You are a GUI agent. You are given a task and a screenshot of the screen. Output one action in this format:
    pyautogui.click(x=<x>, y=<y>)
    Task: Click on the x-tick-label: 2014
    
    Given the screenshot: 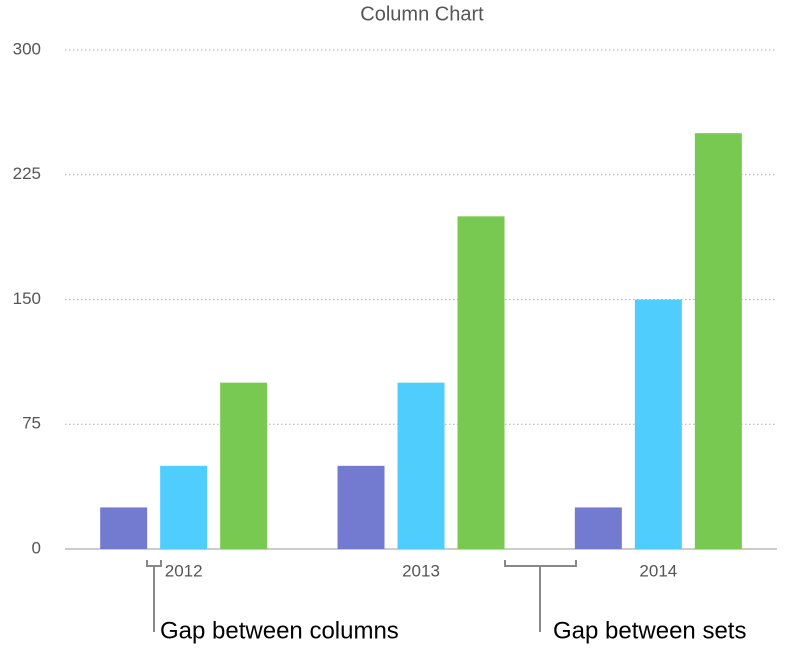 What is the action you would take?
    pyautogui.click(x=658, y=570)
    